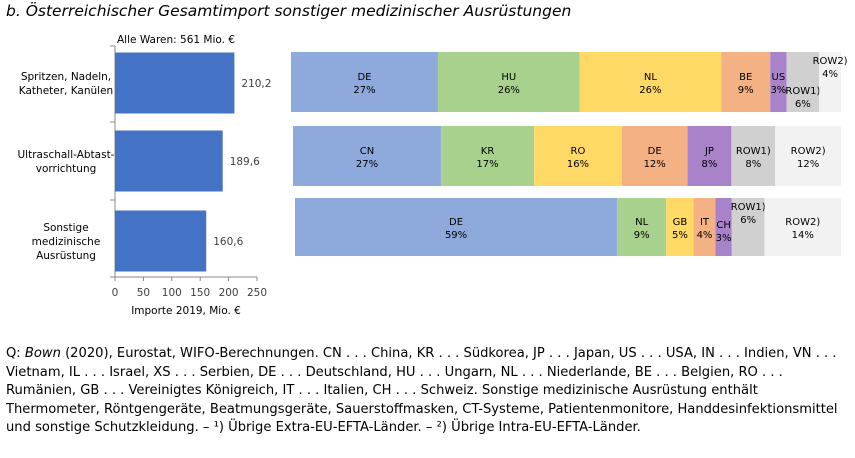 Image resolution: width=855 pixels, height=458 pixels. Describe the element at coordinates (803, 235) in the screenshot. I see `segment-value: 14%` at that location.